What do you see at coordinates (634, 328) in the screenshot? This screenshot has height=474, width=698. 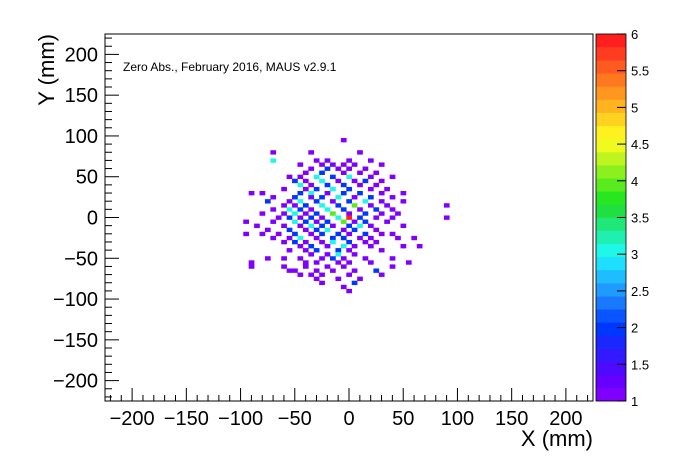 I see `color-scale-tick-label: 2` at bounding box center [634, 328].